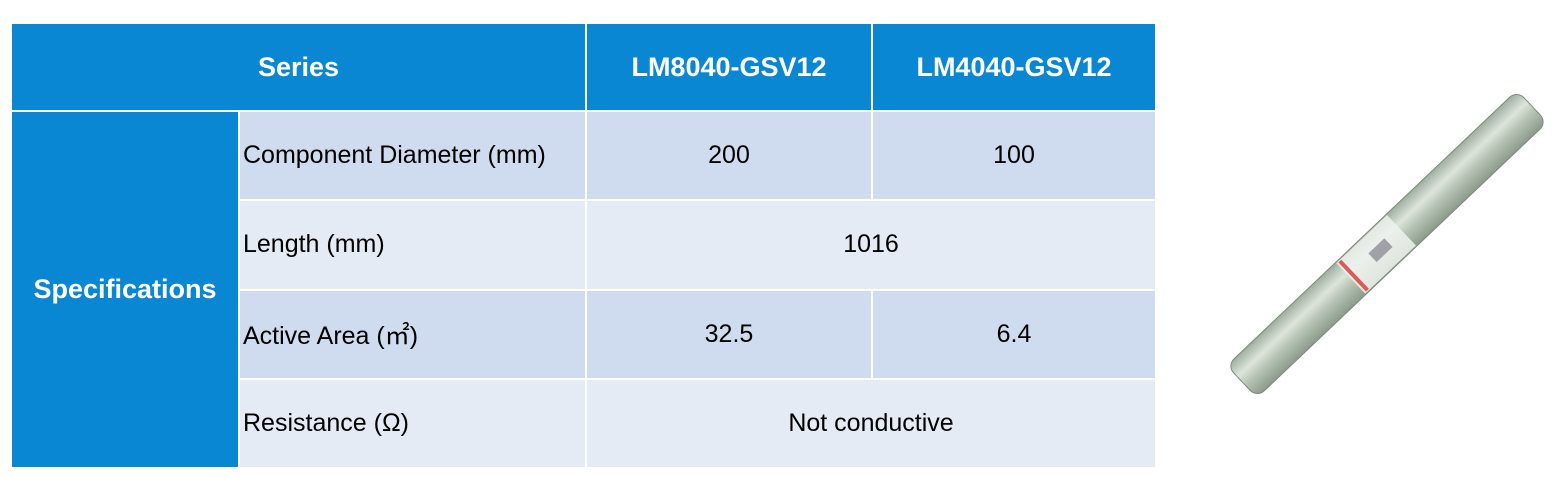 The height and width of the screenshot is (477, 1561). Describe the element at coordinates (413, 246) in the screenshot. I see `row-label: Length (mm)` at that location.